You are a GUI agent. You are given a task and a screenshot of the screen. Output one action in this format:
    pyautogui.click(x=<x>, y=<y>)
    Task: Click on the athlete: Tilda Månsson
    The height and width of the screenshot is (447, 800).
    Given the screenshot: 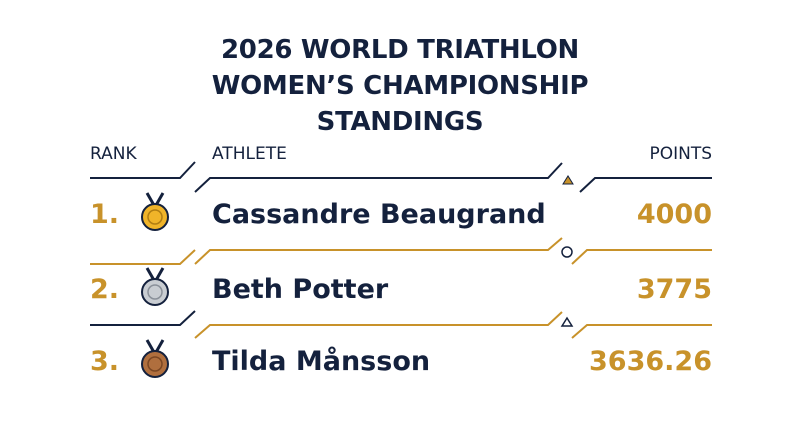 What is the action you would take?
    pyautogui.click(x=321, y=361)
    